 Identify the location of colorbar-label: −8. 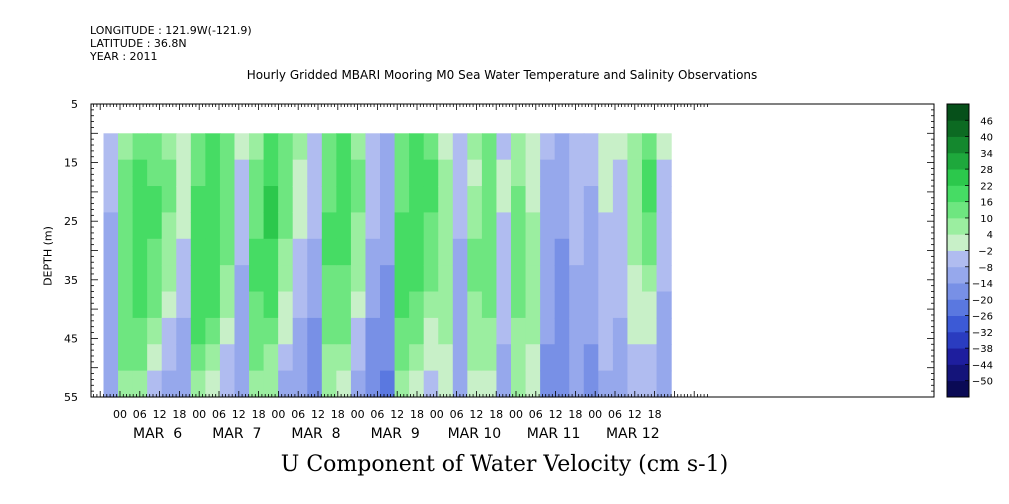
(985, 268).